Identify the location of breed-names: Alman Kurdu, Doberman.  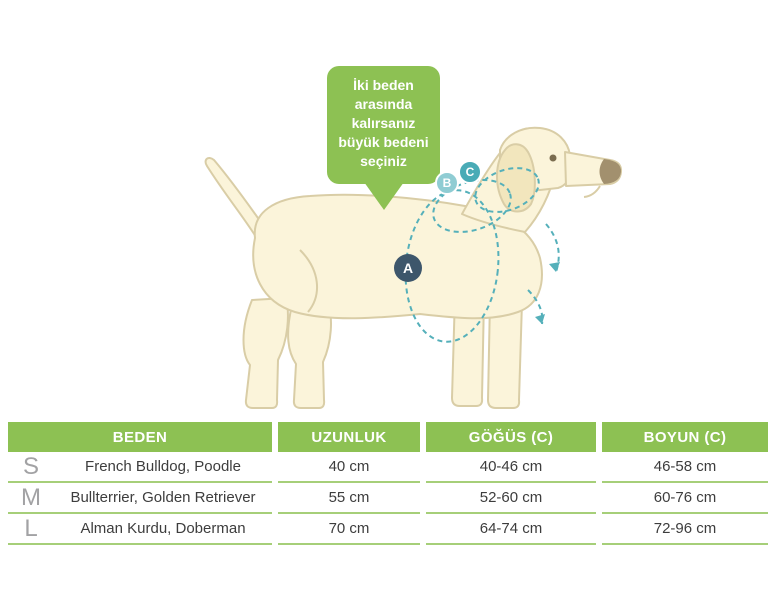
(163, 528).